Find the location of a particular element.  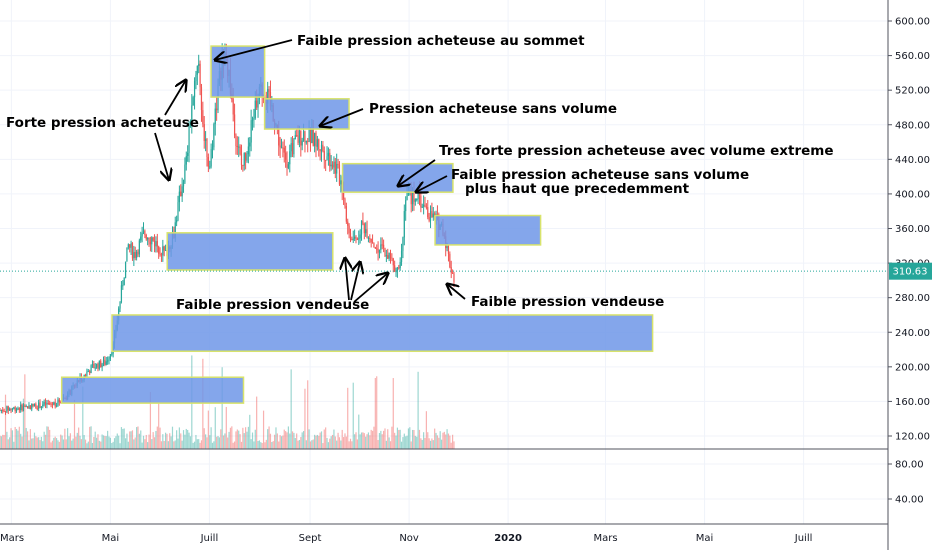

zone-z2 is located at coordinates (382, 333).